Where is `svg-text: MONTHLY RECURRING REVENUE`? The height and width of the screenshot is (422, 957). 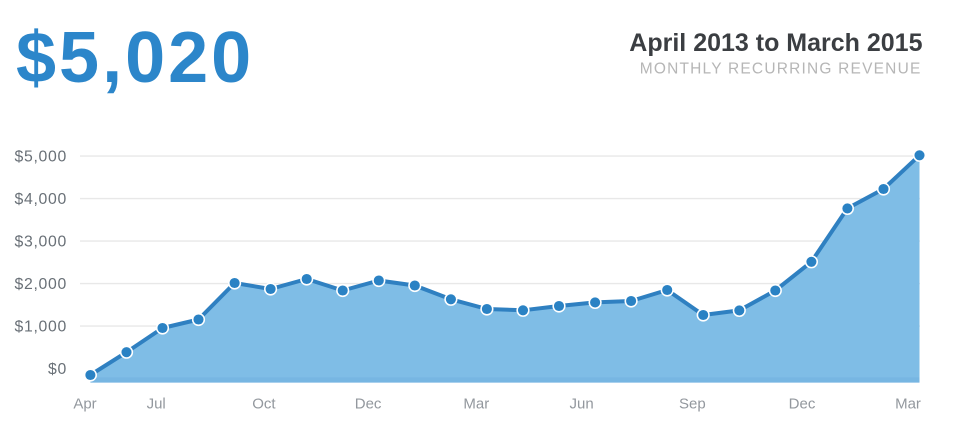
svg-text: MONTHLY RECURRING REVENUE is located at coordinates (781, 69).